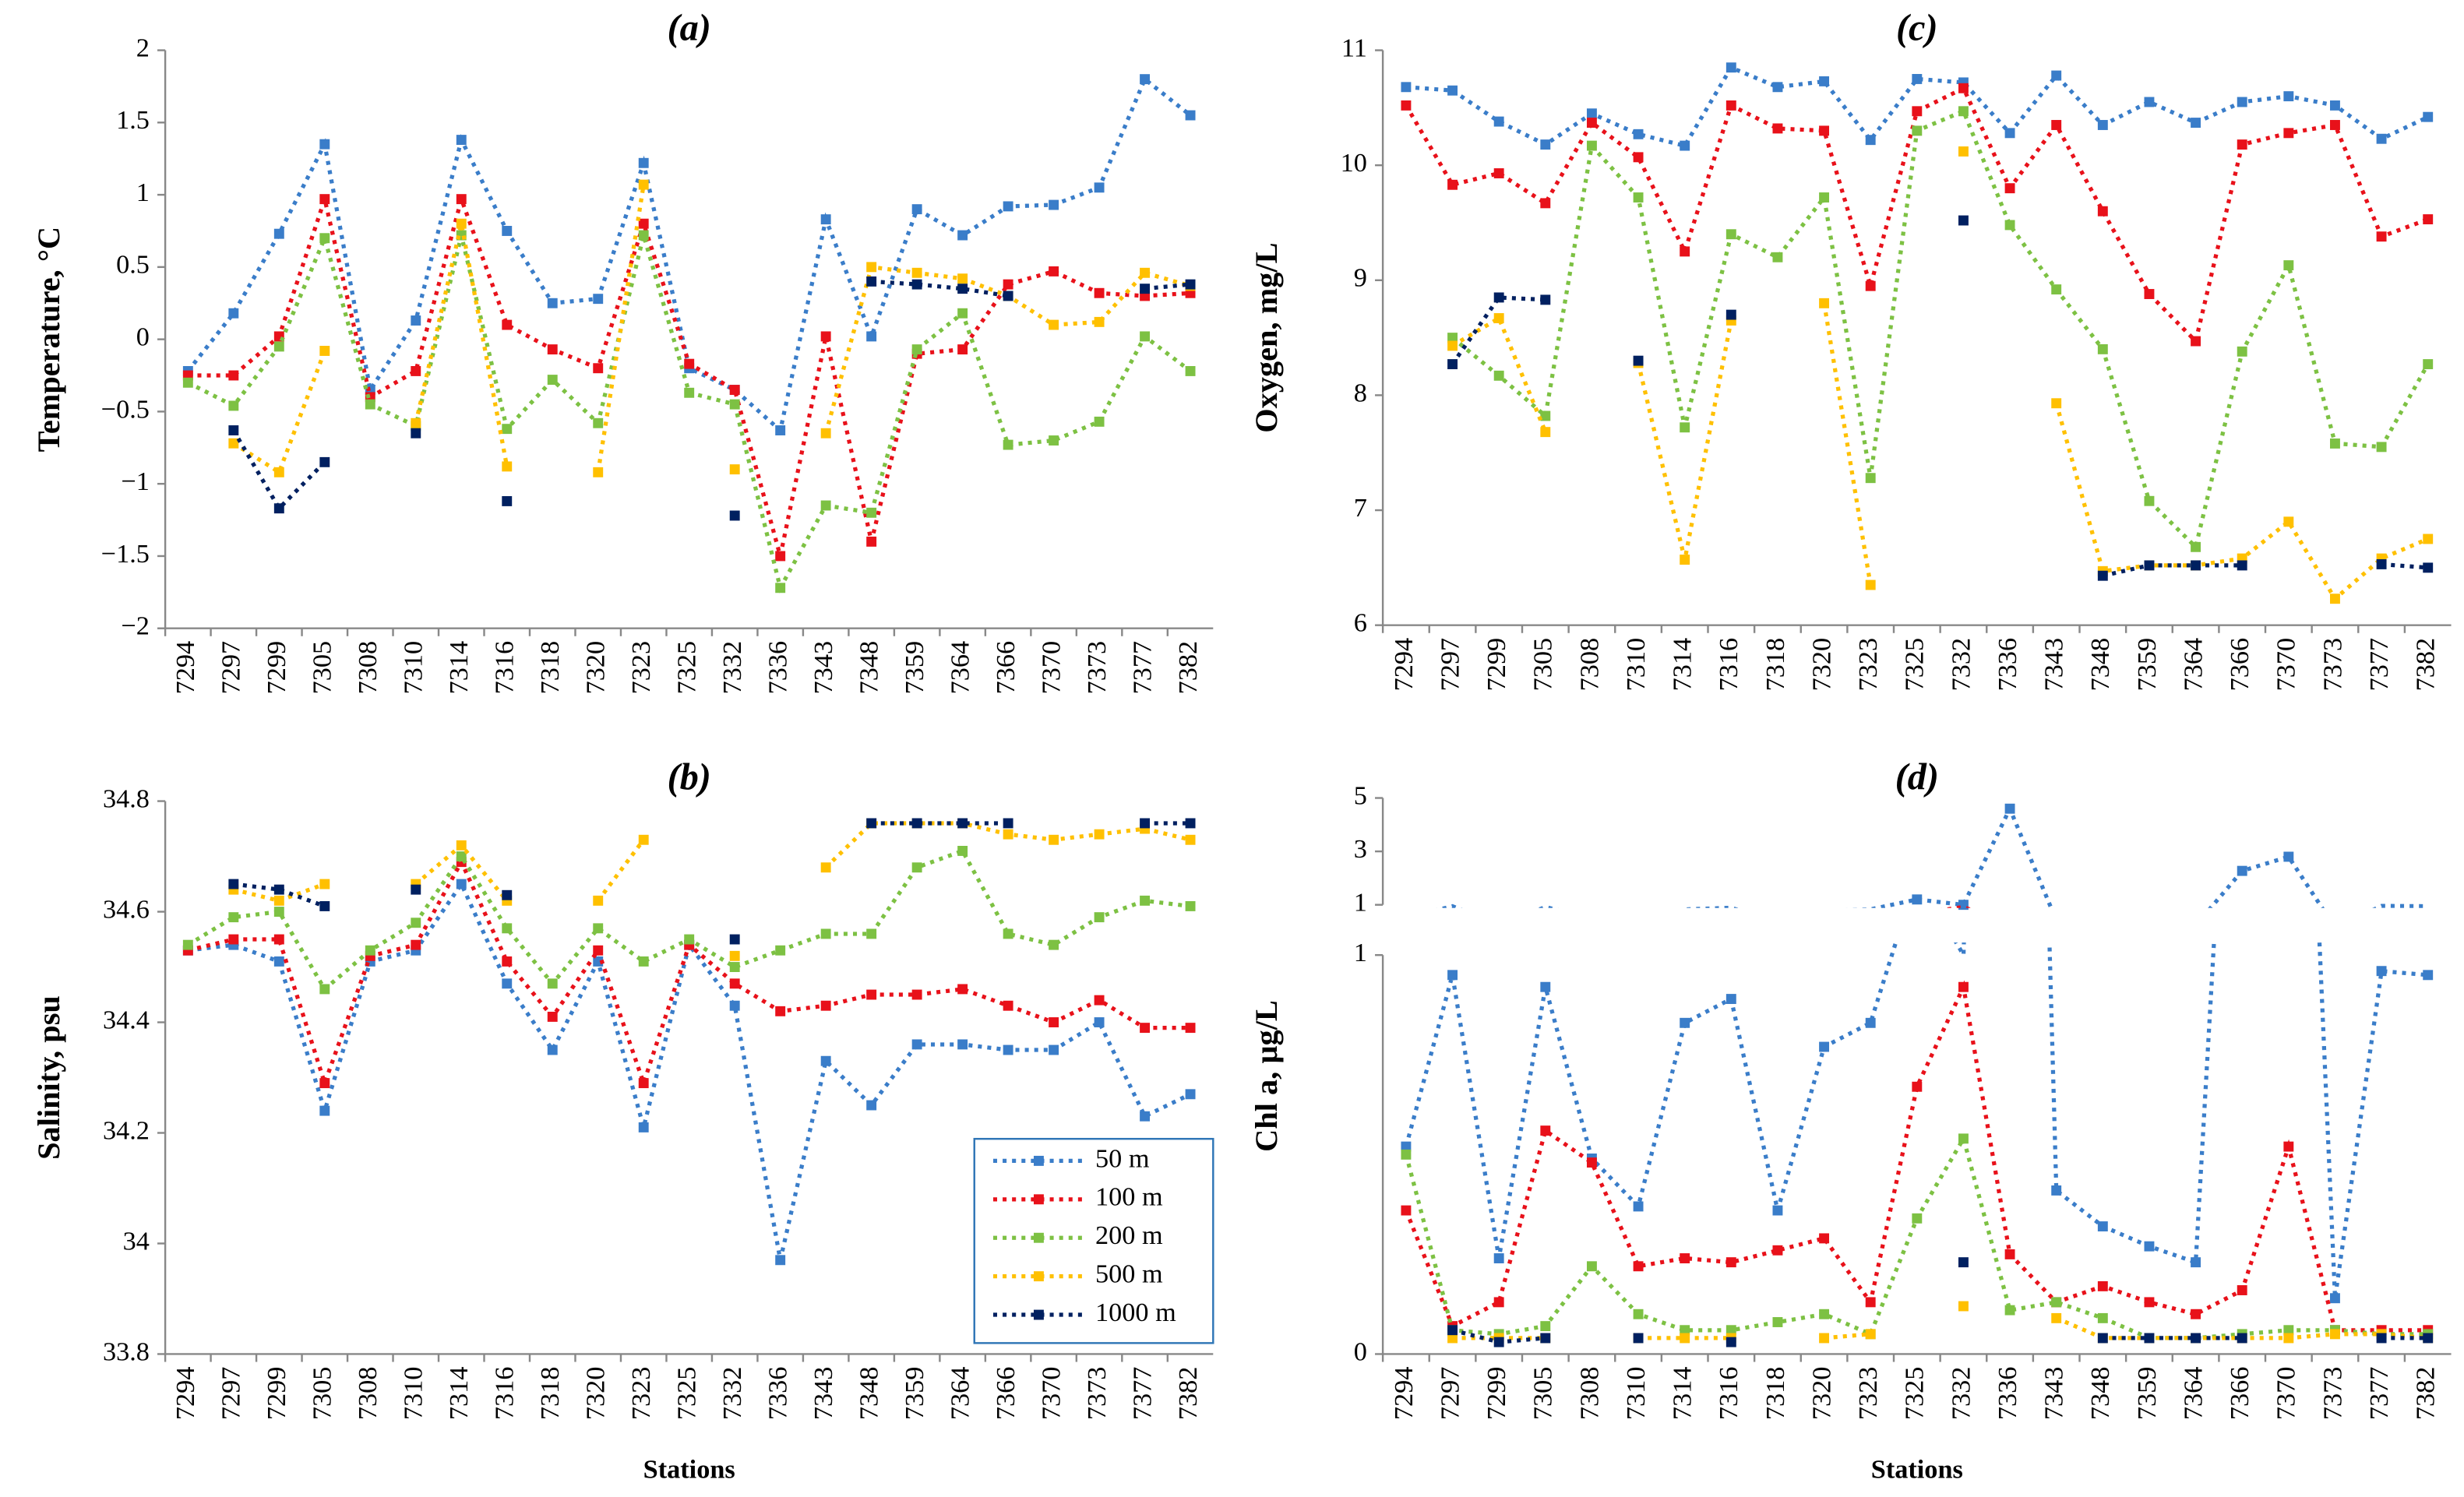 The image size is (2464, 1497). Describe the element at coordinates (1360, 278) in the screenshot. I see `y-tick-label: 9` at that location.